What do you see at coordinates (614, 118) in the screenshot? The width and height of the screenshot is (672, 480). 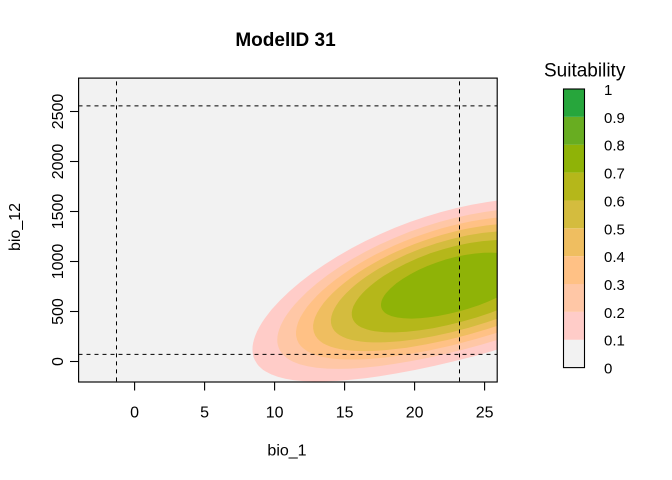 I see `svg-text: 0.9` at bounding box center [614, 118].